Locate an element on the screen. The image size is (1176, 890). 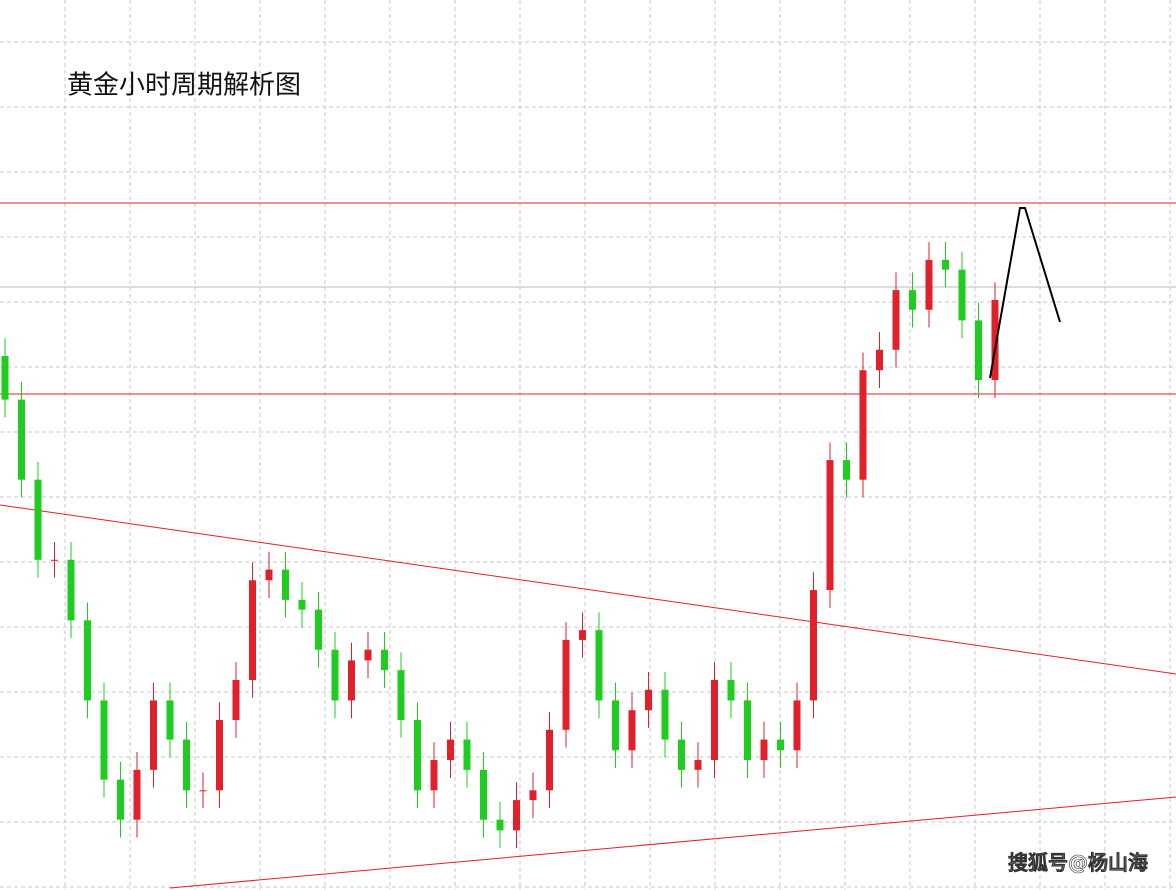
chart-title: 黄金小时周期解析图 is located at coordinates (184, 86).